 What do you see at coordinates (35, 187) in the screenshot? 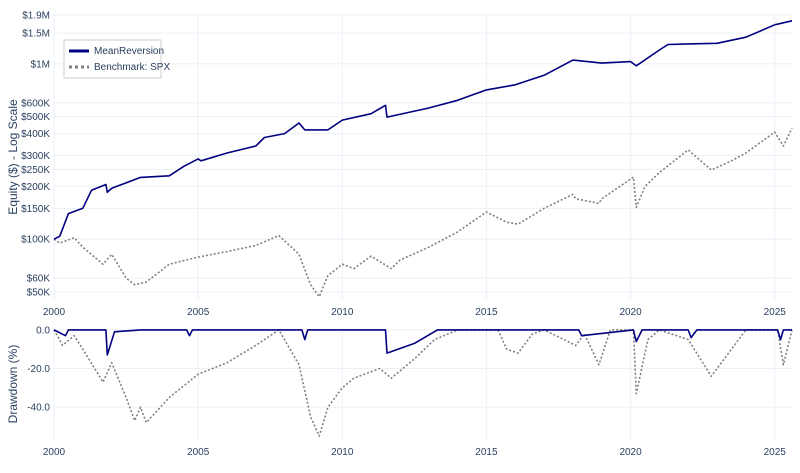
I see `y-tick-label: $200K` at bounding box center [35, 187].